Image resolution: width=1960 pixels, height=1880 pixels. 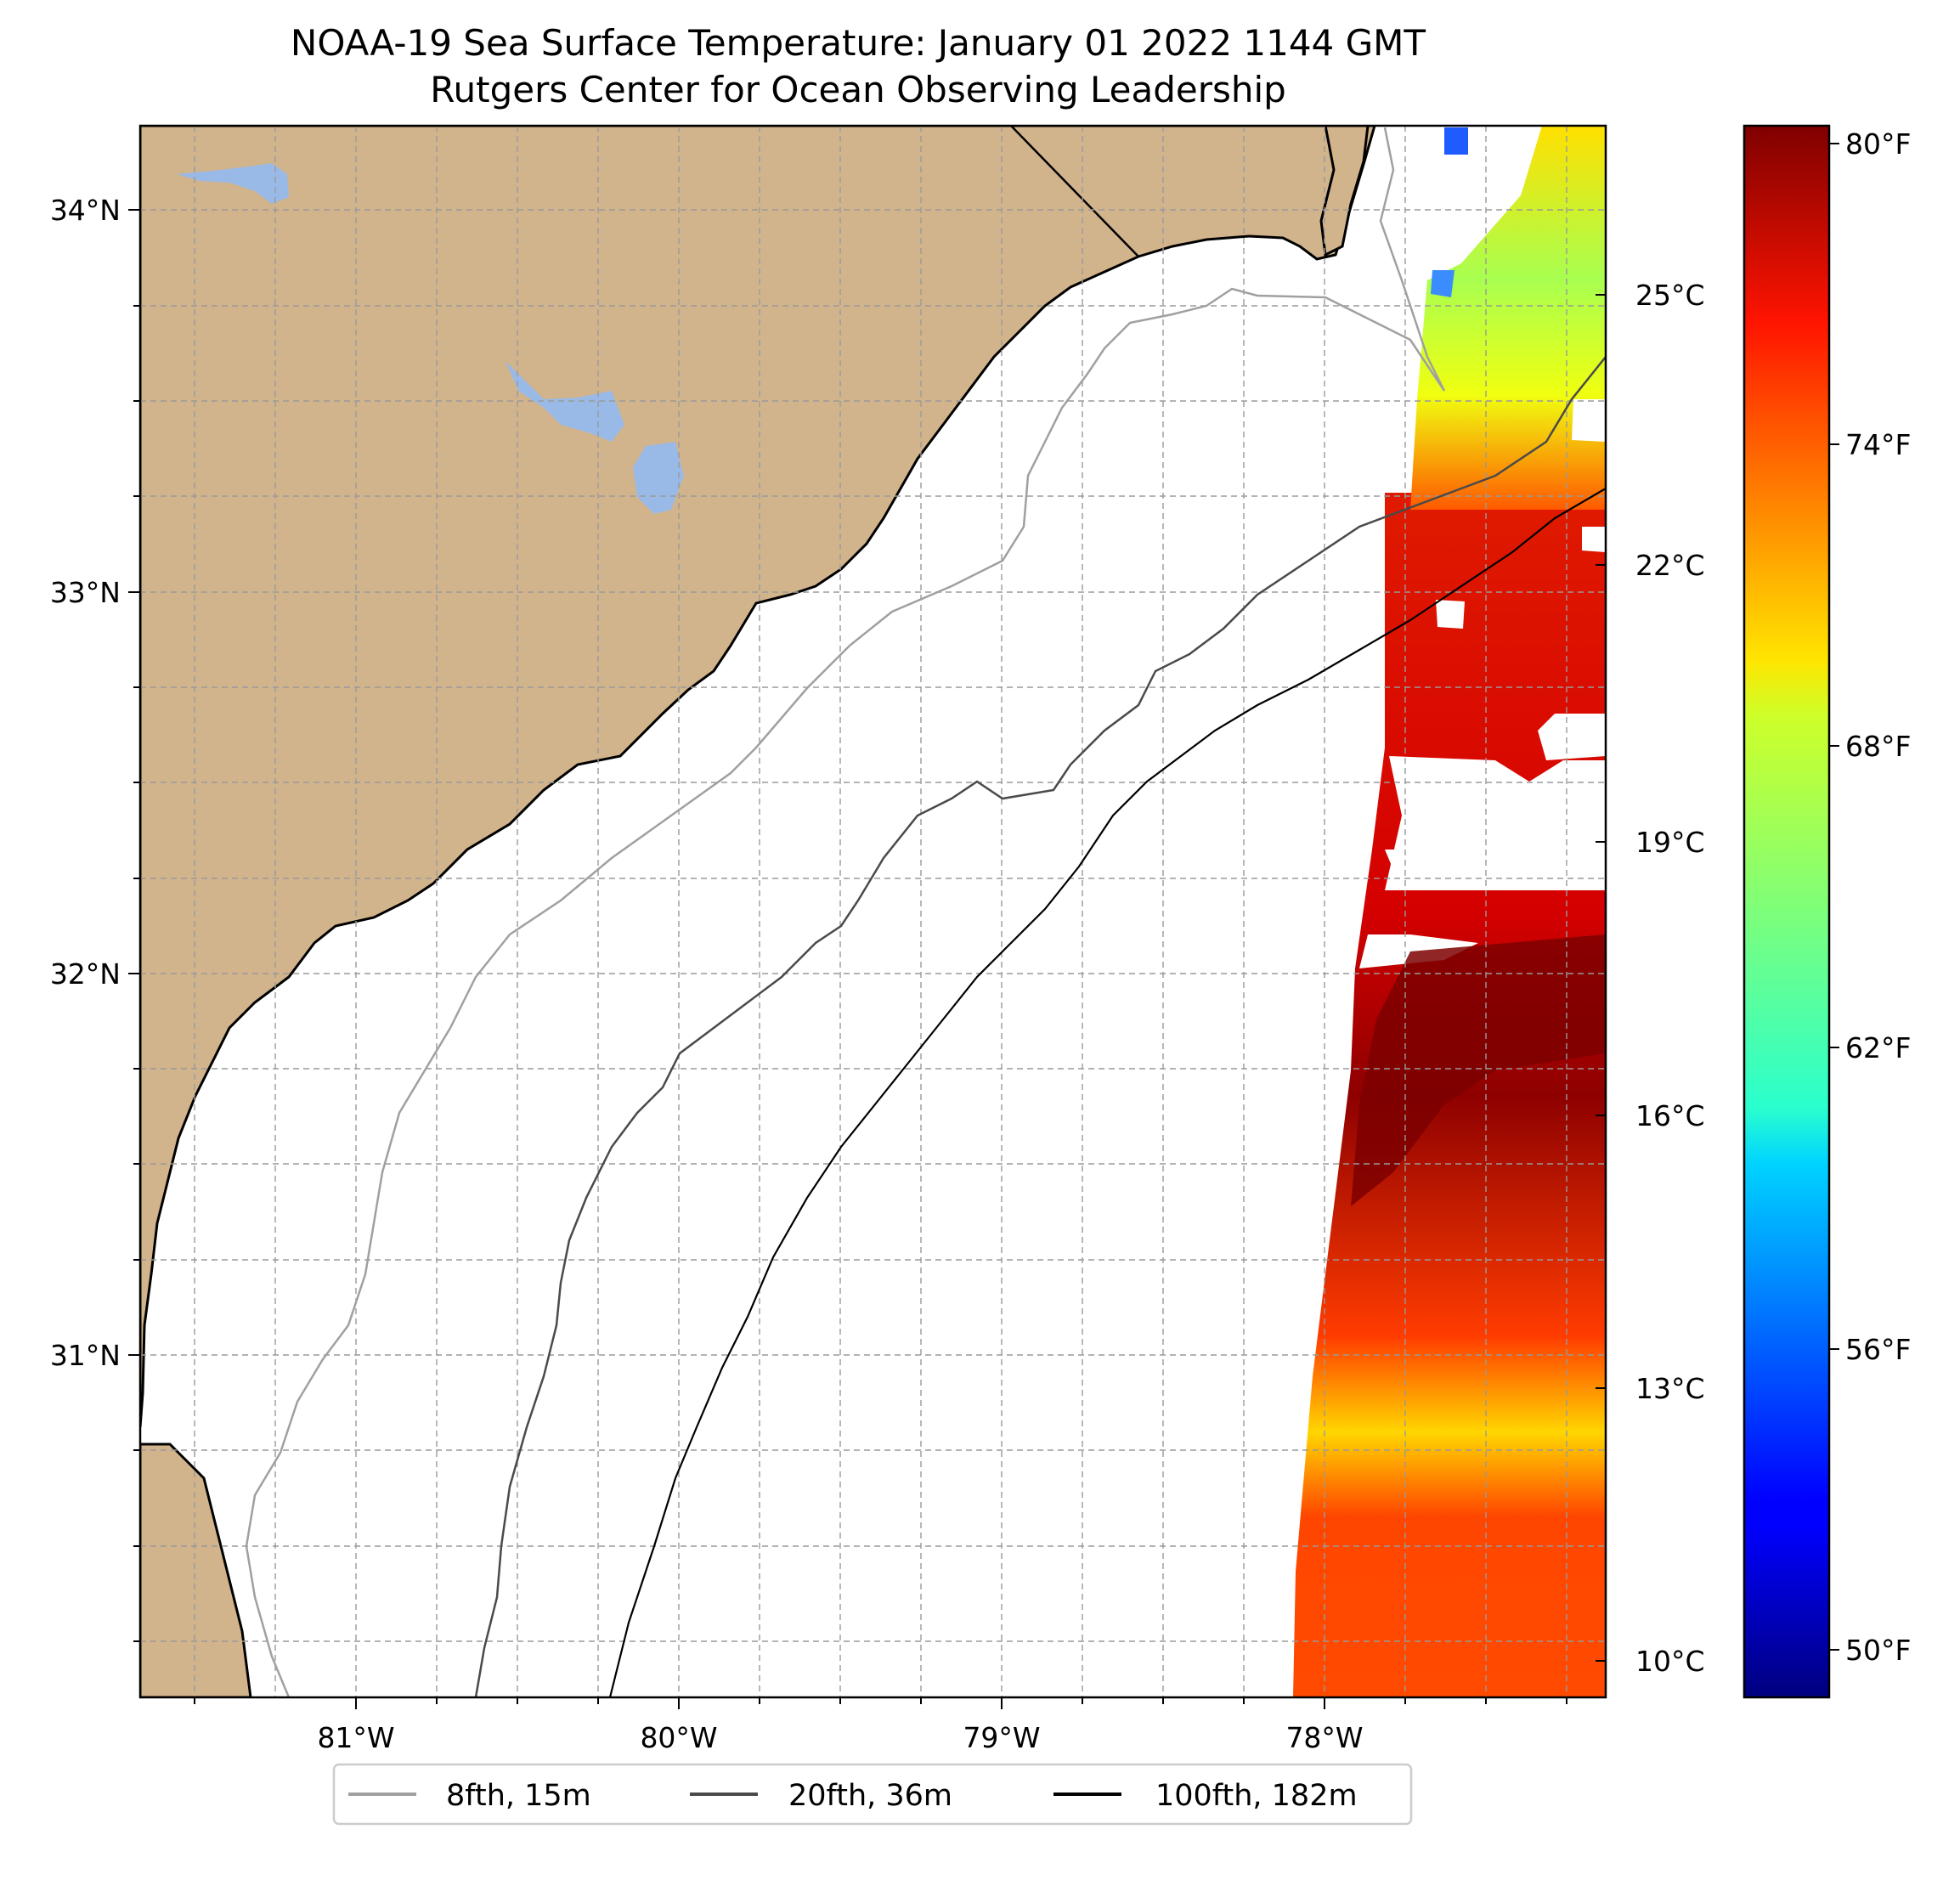 I want to click on lake-north, so click(x=233, y=184).